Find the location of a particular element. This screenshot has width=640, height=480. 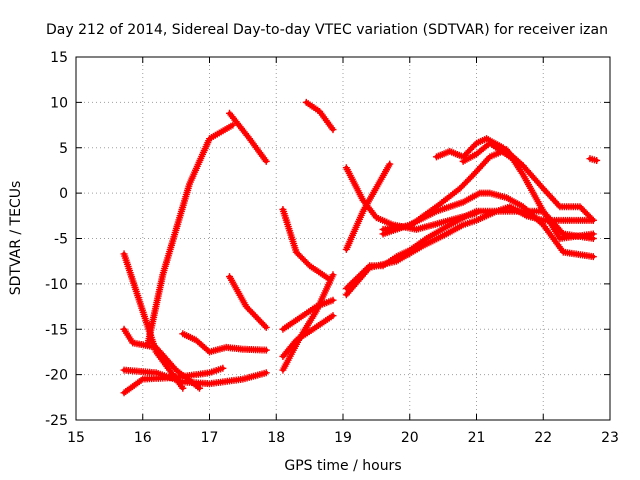

x-tick-label: 22 is located at coordinates (543, 438).